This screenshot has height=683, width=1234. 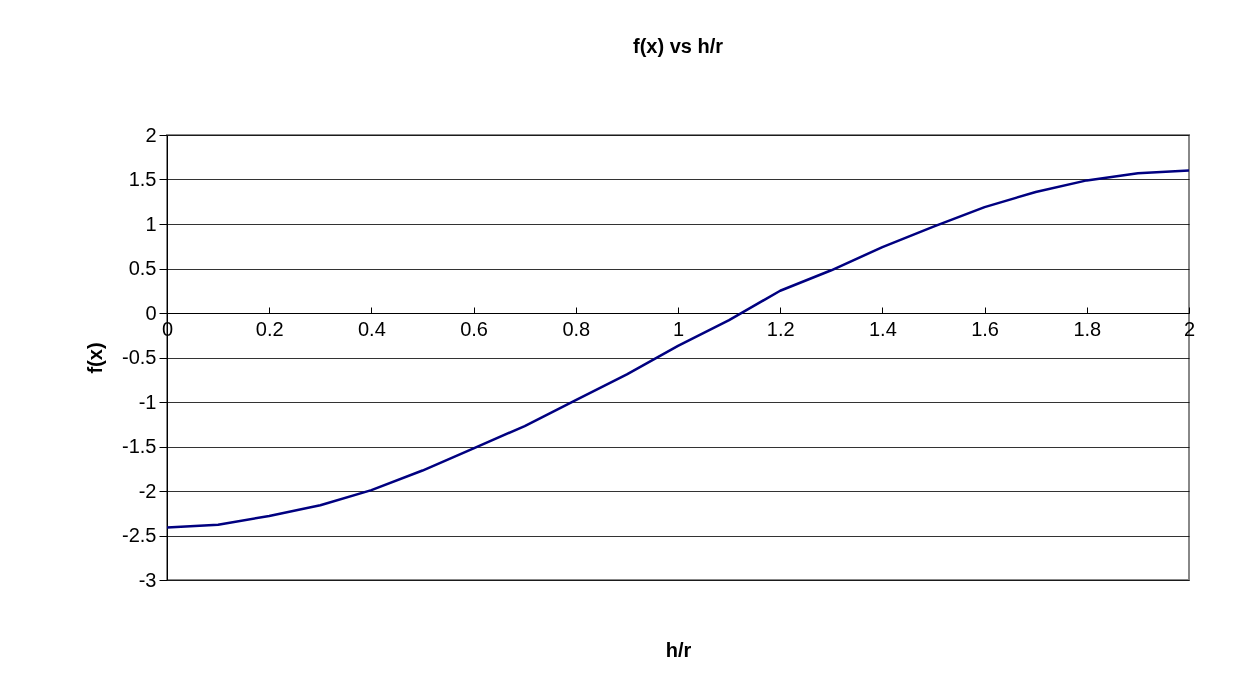 What do you see at coordinates (147, 579) in the screenshot?
I see `y-tick-label: -3` at bounding box center [147, 579].